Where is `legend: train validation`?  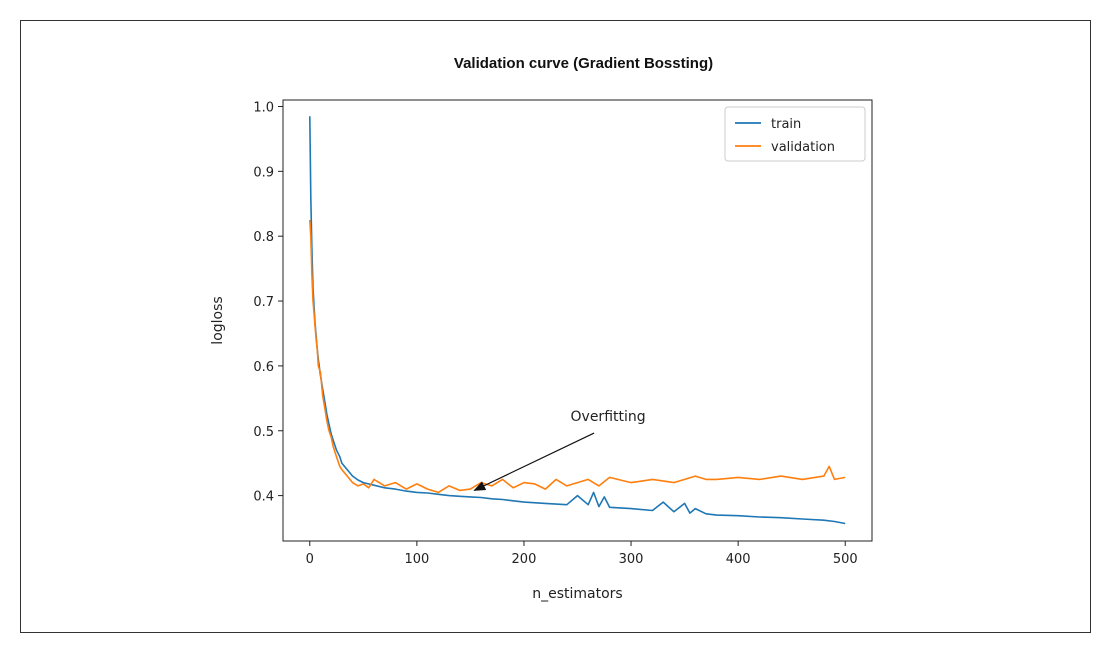
legend: train validation is located at coordinates (795, 134).